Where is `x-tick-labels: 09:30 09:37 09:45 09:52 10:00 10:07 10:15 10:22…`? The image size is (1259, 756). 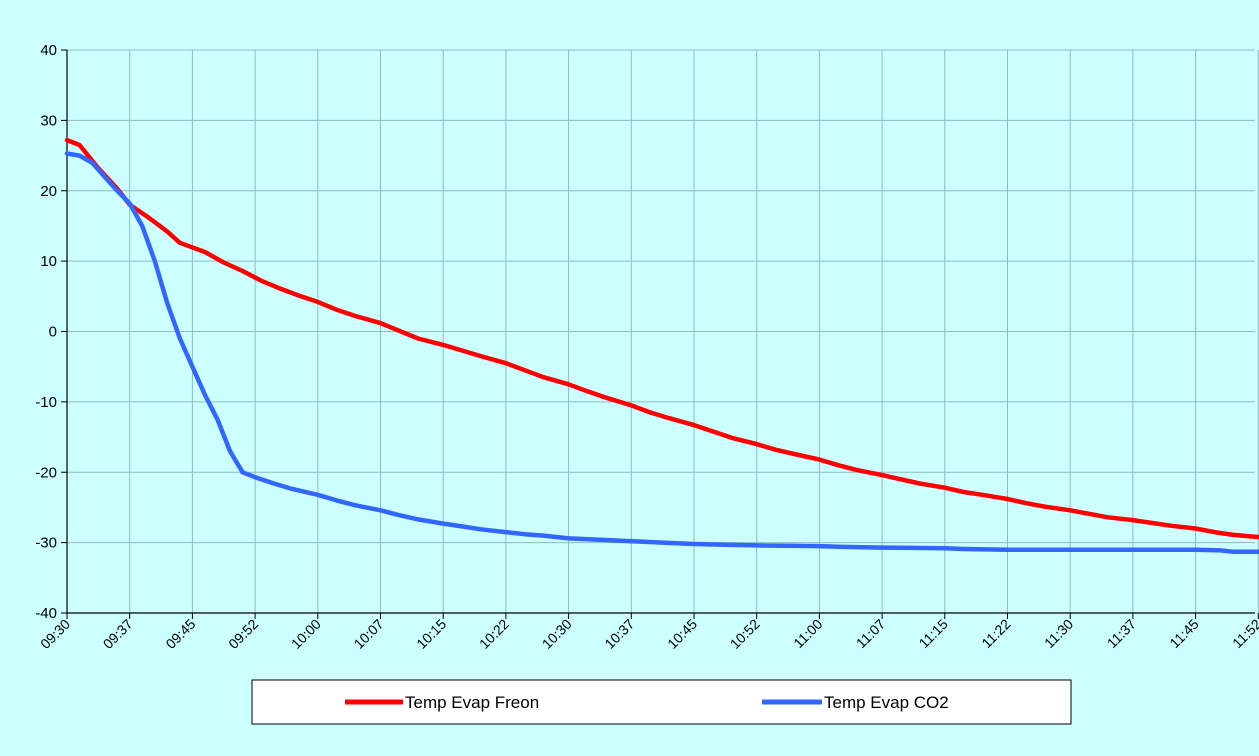
x-tick-labels: 09:30 09:37 09:45 09:52 10:00 10:07 10:15 10:22… is located at coordinates (648, 634).